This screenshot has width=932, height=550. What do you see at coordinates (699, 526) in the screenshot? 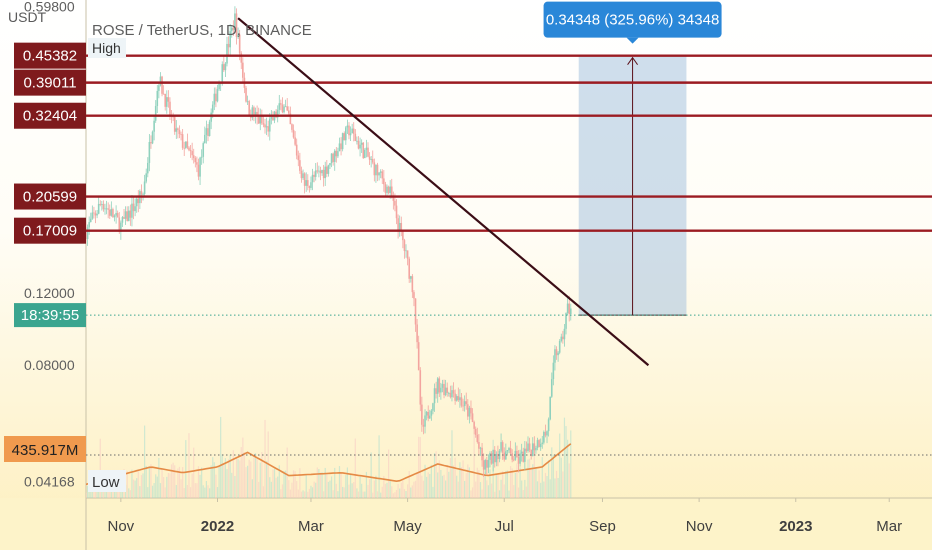
I see `x-tick-label: Nov` at bounding box center [699, 526].